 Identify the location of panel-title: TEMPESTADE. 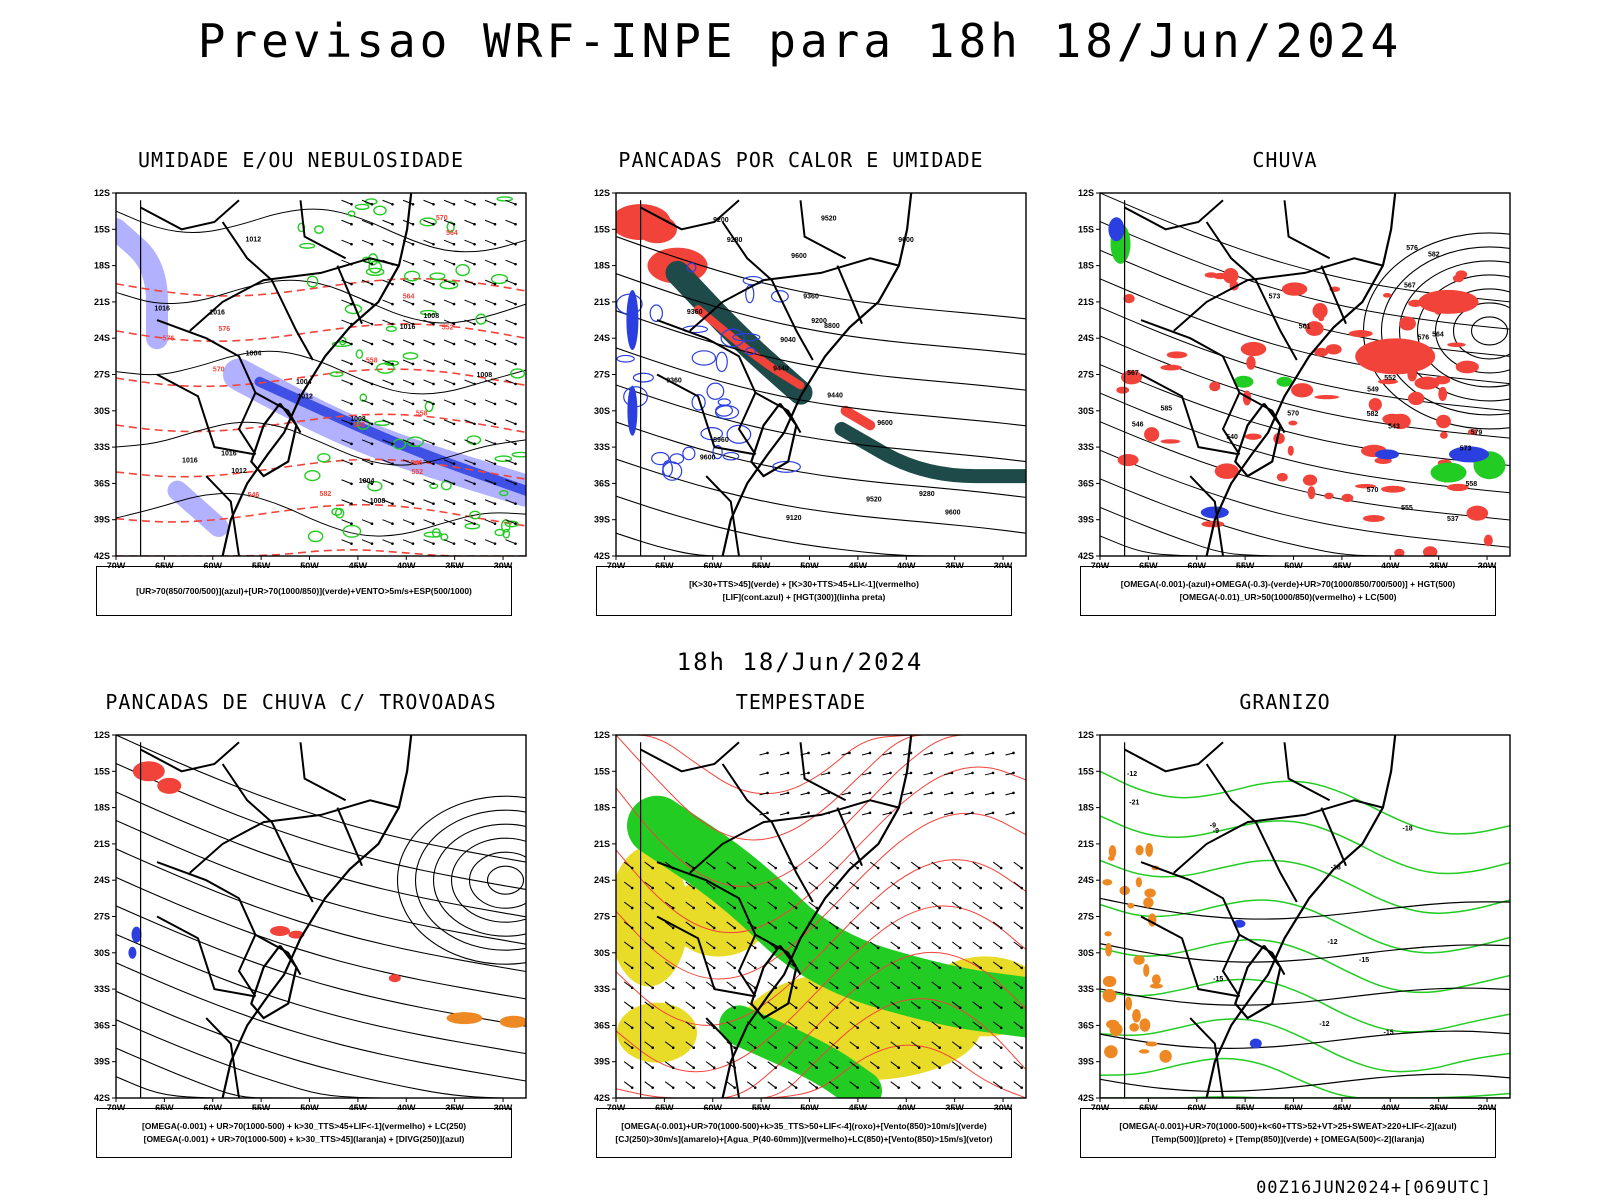
(801, 702).